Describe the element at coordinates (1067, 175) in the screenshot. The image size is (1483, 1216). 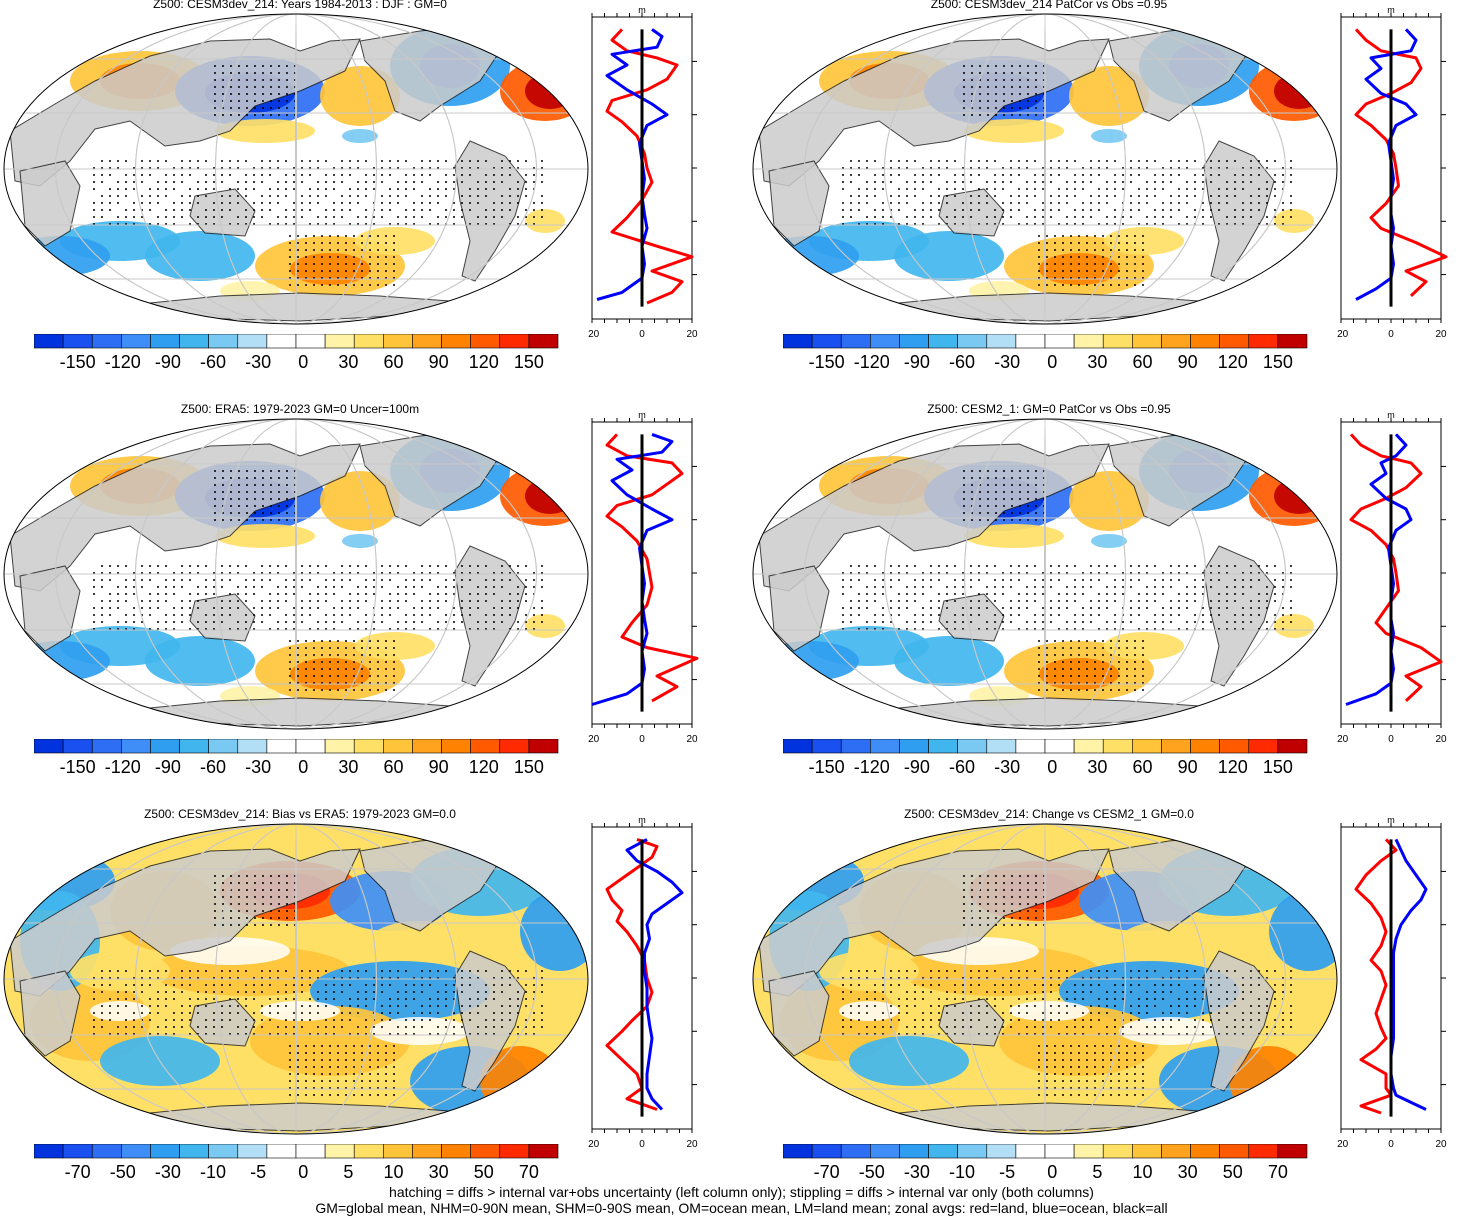
I see `stippling` at that location.